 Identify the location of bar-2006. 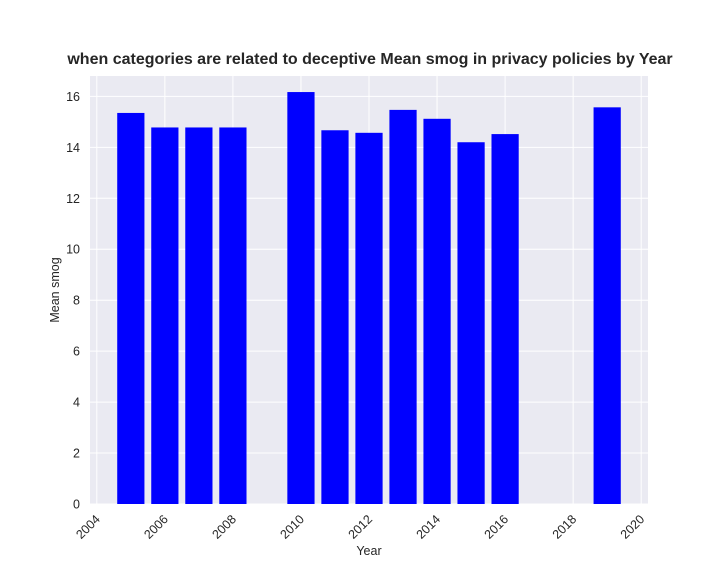
(165, 315).